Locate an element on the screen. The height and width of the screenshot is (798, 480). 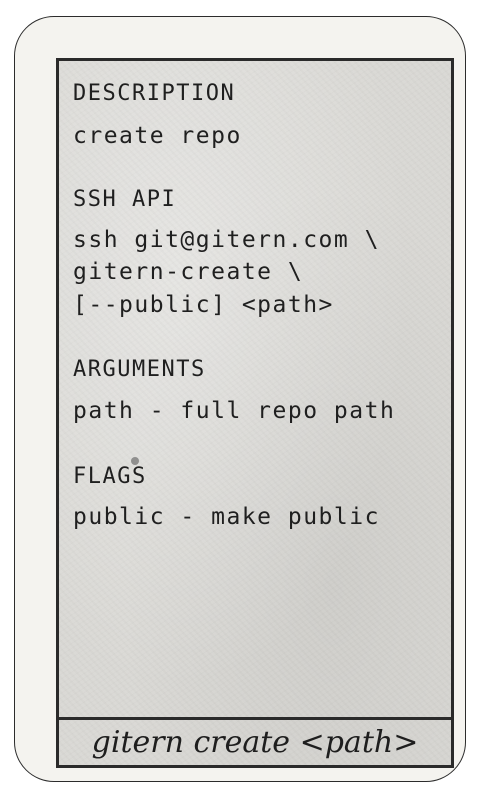
footer-divider is located at coordinates (255, 718).